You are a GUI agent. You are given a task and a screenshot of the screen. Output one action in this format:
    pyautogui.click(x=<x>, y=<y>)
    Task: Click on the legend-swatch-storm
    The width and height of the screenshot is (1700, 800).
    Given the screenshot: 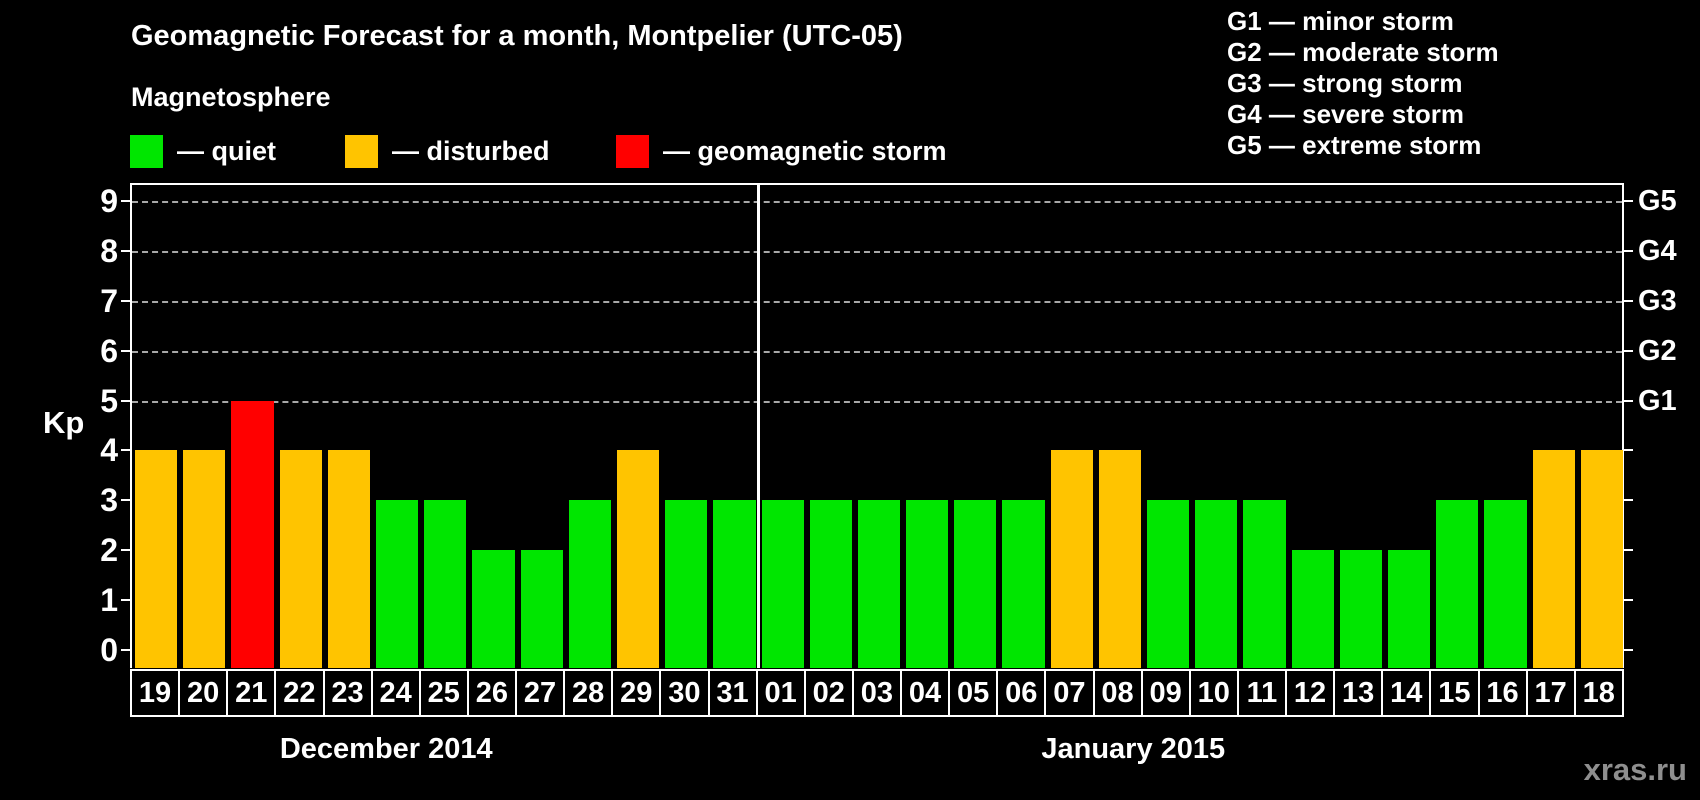 What is the action you would take?
    pyautogui.click(x=632, y=151)
    